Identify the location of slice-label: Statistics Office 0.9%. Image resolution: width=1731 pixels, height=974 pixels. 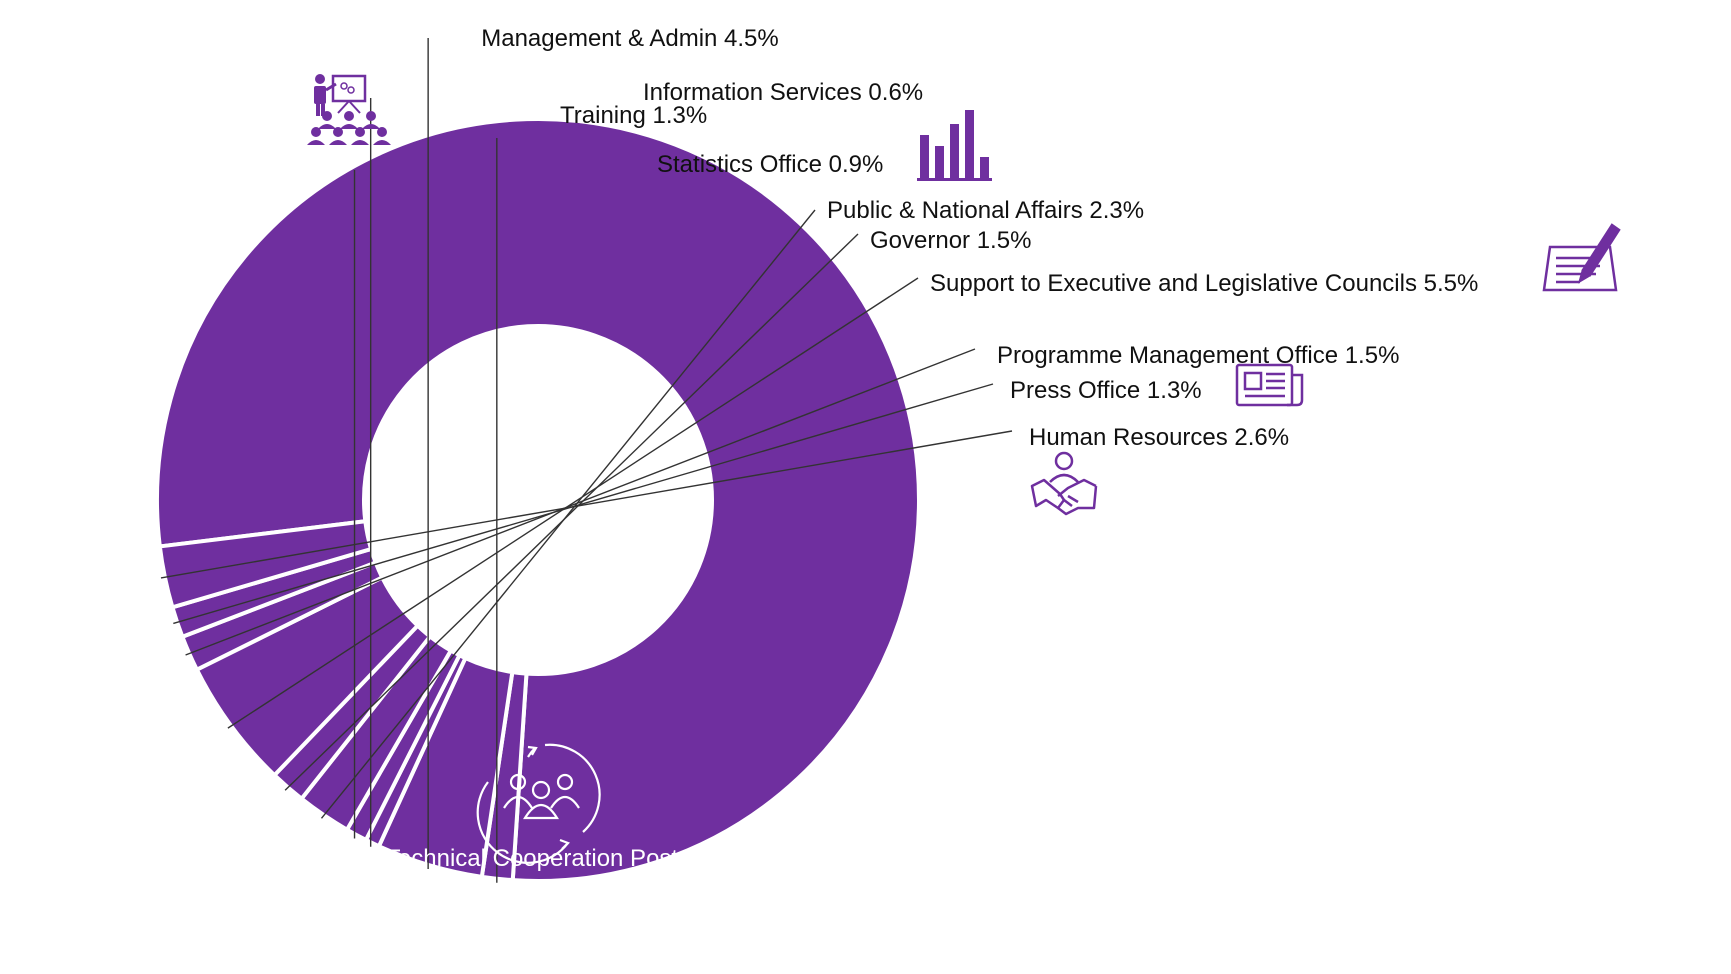
(770, 164).